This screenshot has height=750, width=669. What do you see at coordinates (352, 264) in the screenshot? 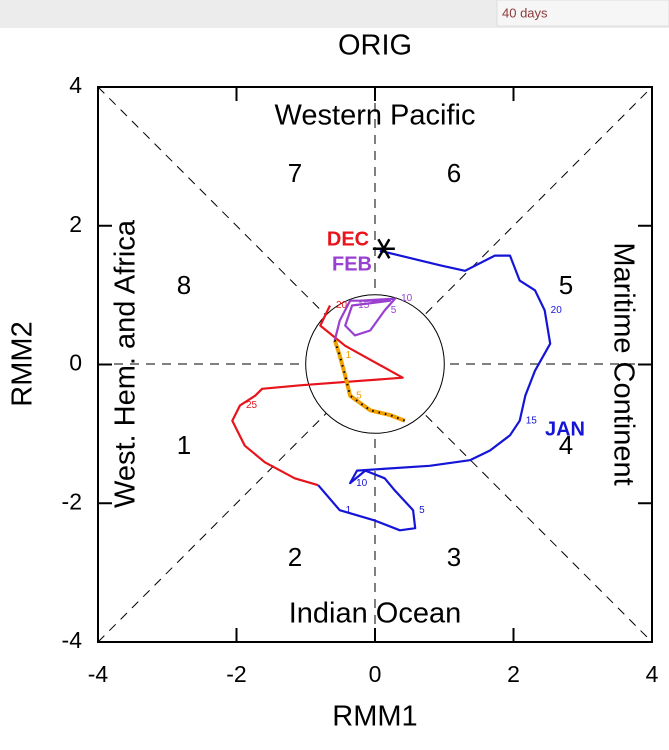
I see `legend-label: FEB` at bounding box center [352, 264].